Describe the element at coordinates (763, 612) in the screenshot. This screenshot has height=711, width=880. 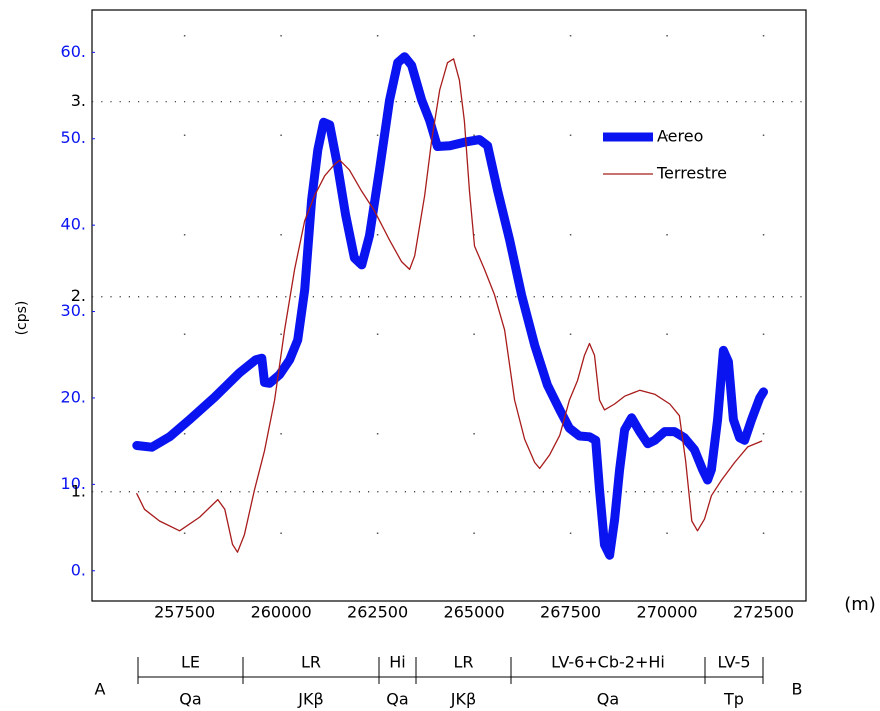
I see `x-tick-label: 272500` at that location.